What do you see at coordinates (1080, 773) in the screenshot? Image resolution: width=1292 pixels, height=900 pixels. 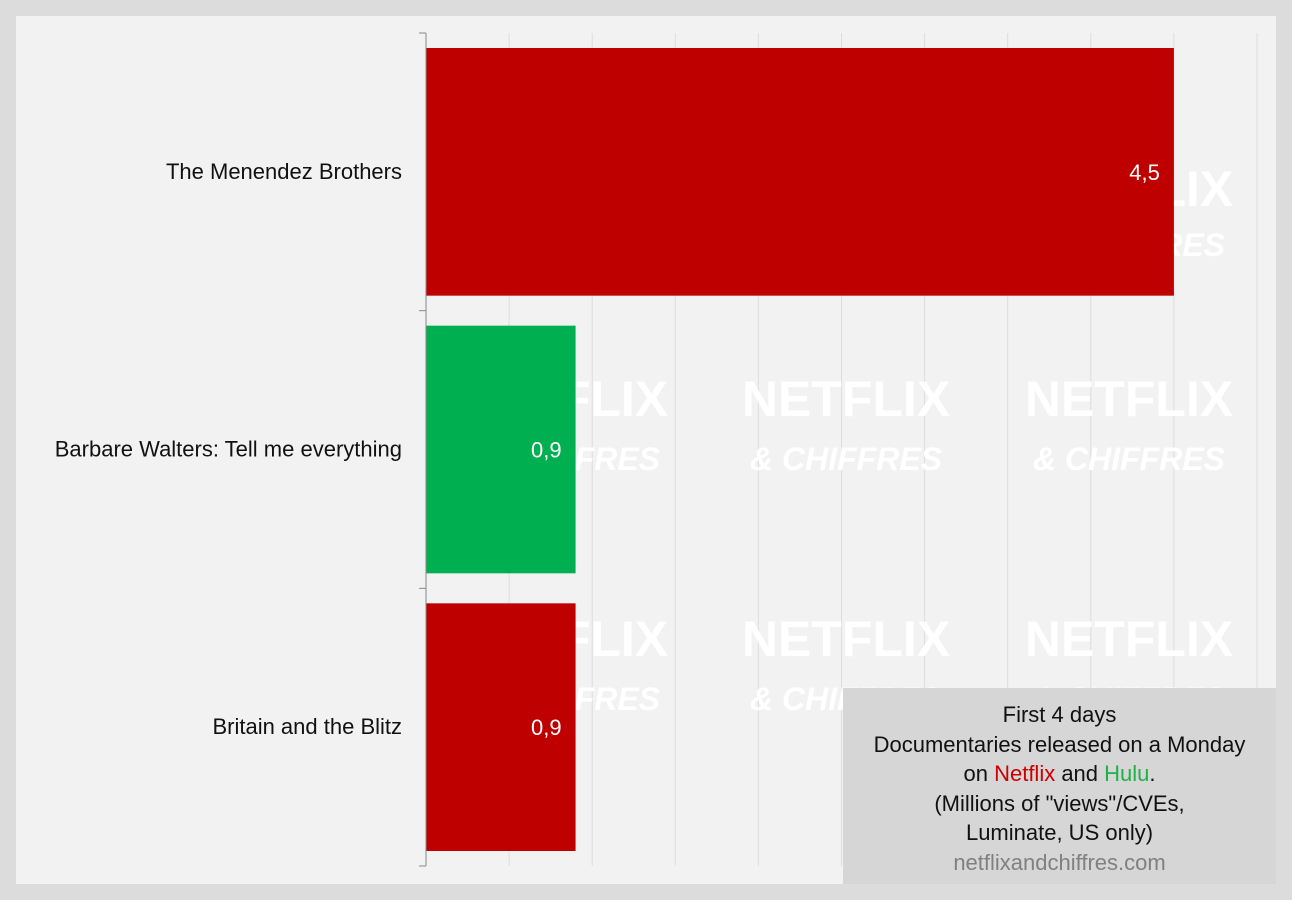 I see `caption-and-text: and` at bounding box center [1080, 773].